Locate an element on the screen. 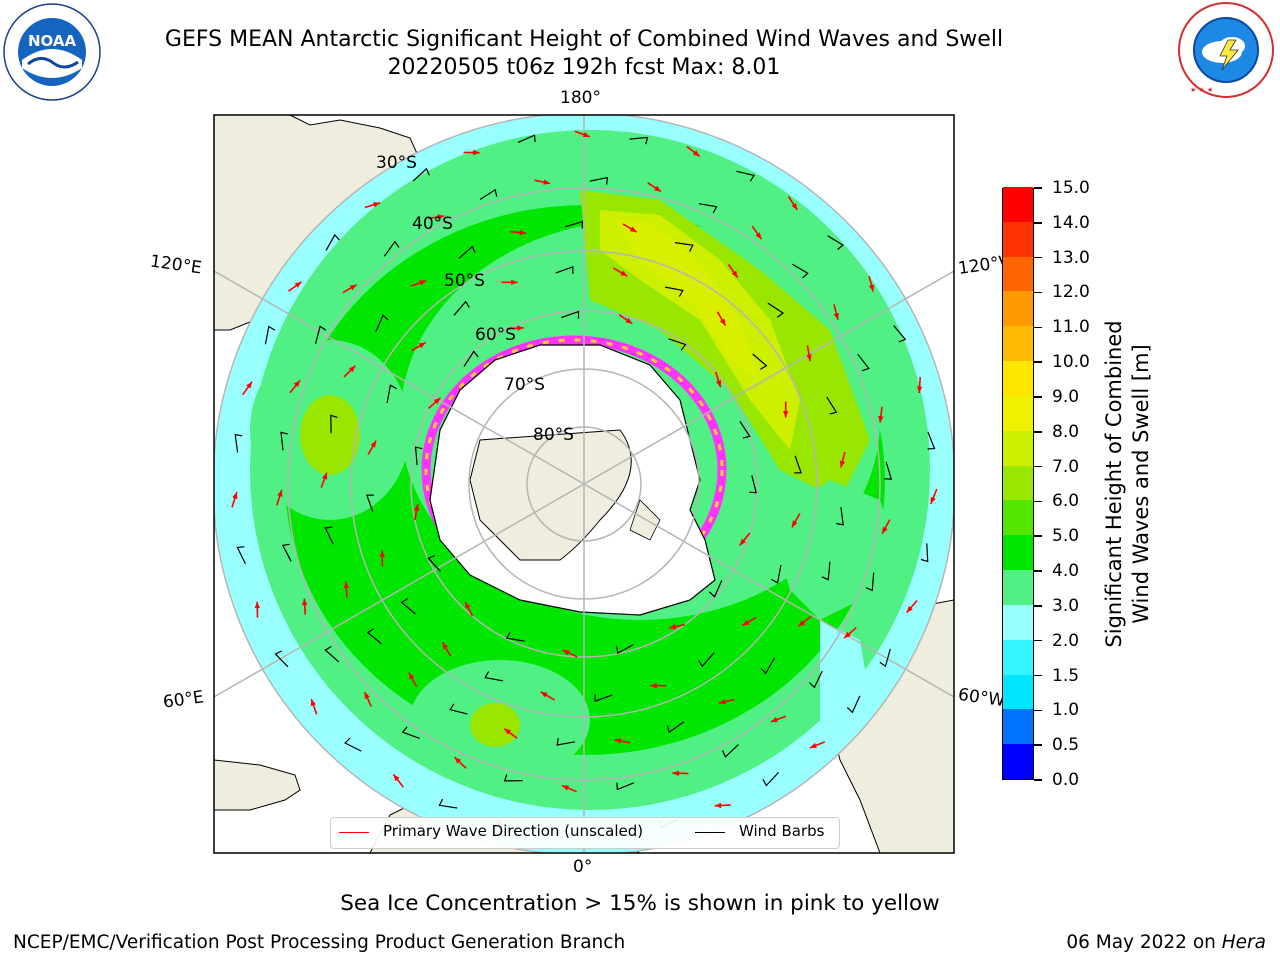 Image resolution: width=1280 pixels, height=960 pixels. colorbar-title-line1: Significant Height of Combined is located at coordinates (1114, 484).